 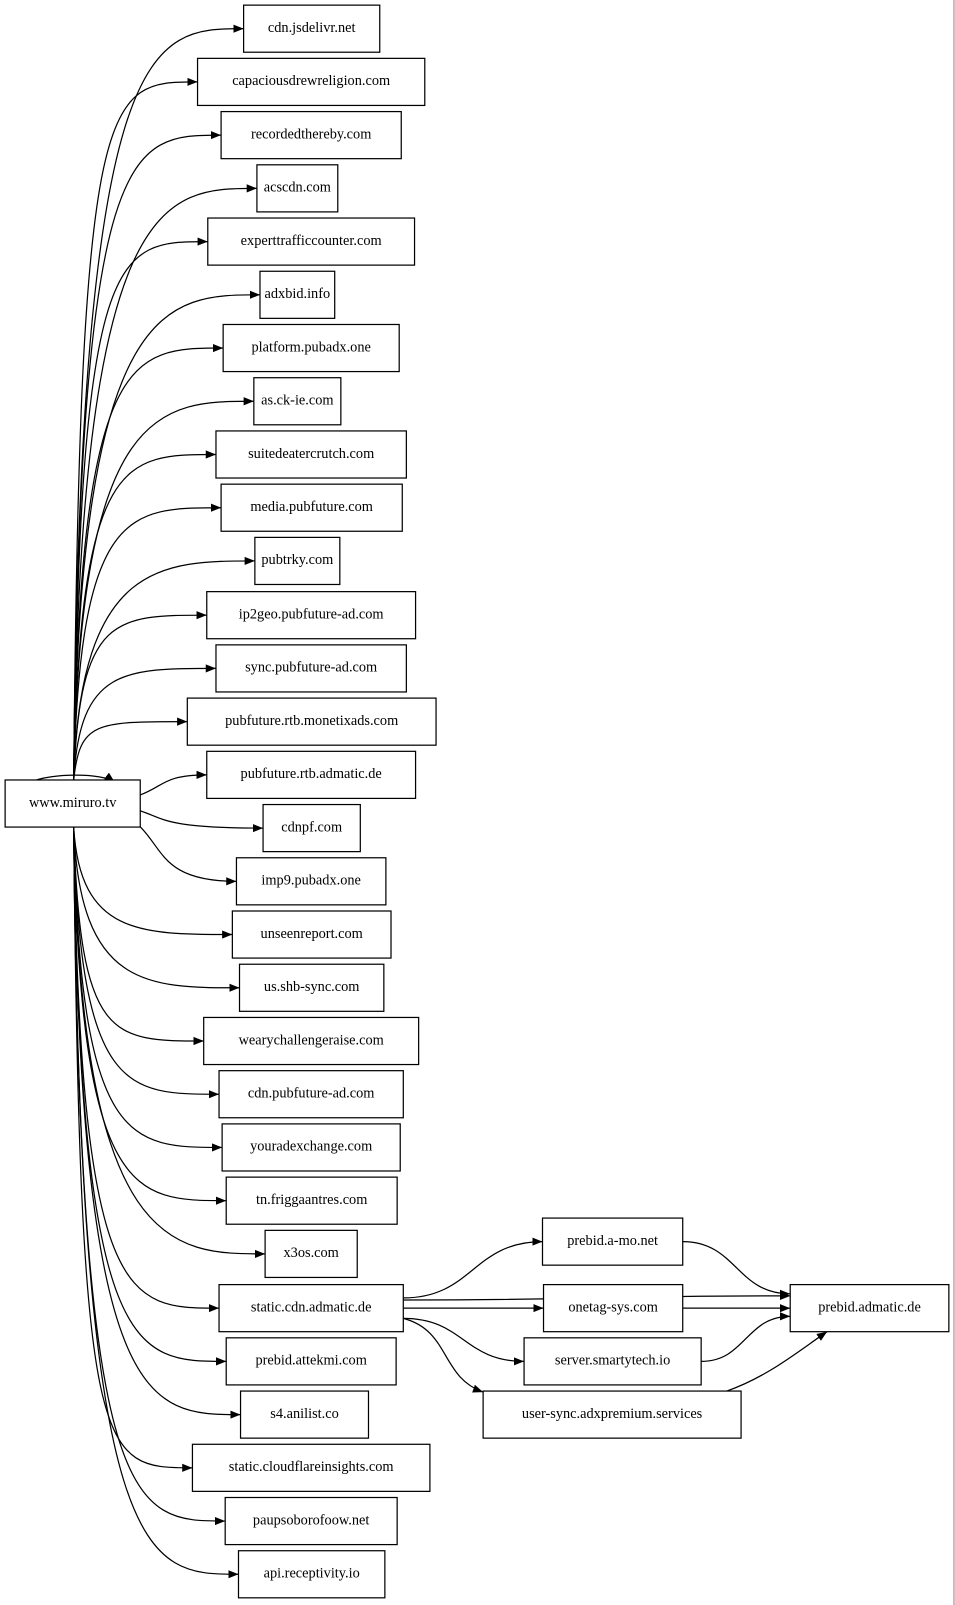 I want to click on node-label: server.smartytech.io, so click(x=612, y=1361).